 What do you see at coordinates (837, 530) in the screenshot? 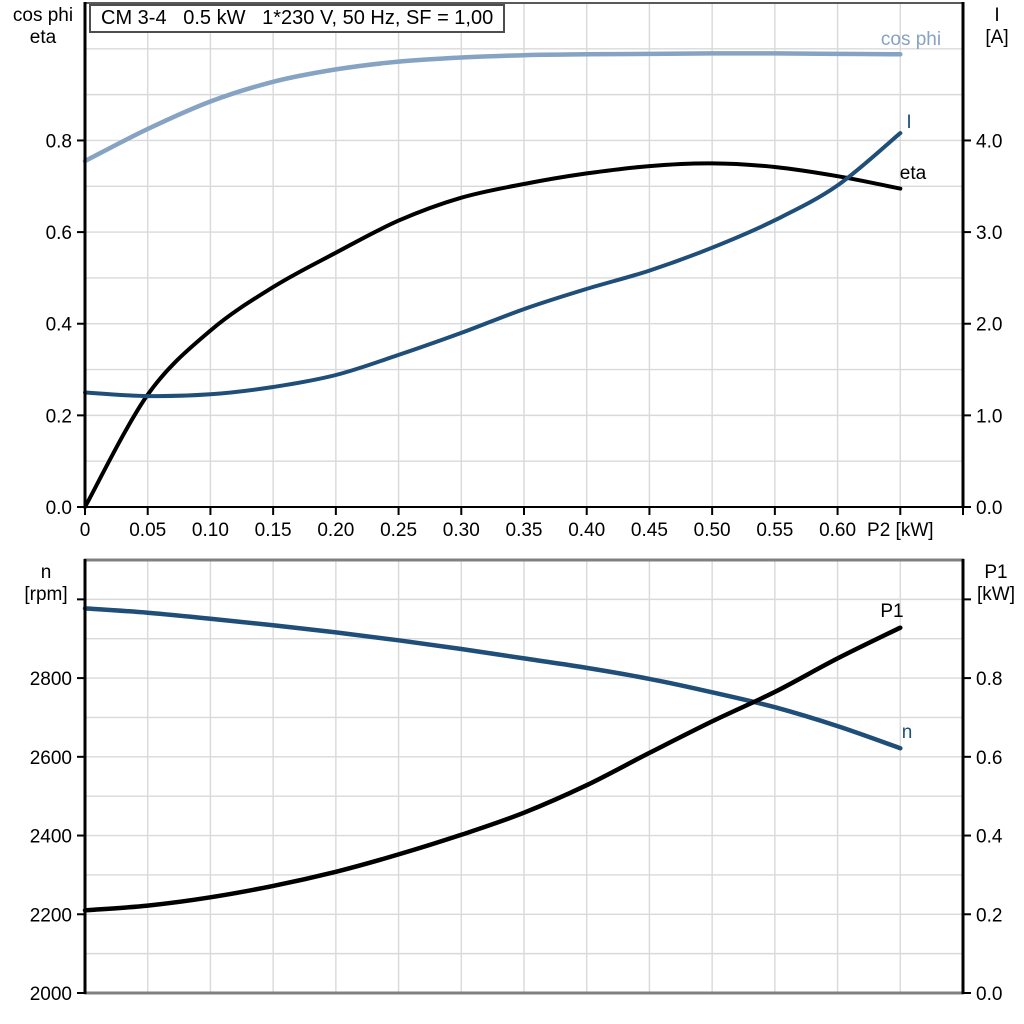
I see `x-tick-label: 0.60` at bounding box center [837, 530].